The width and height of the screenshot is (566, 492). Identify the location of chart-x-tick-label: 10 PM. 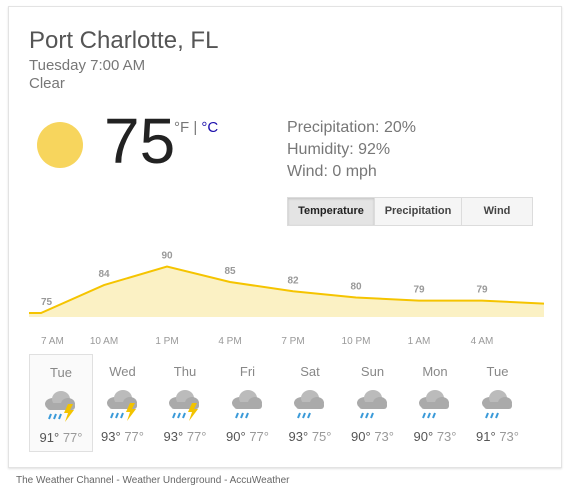
(356, 341).